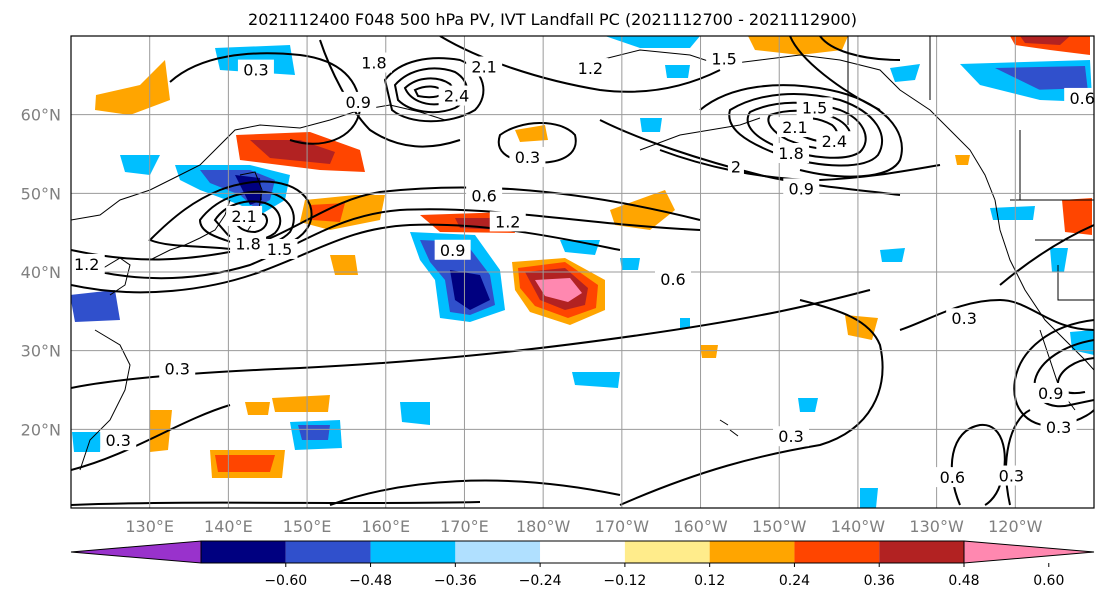 The image size is (1105, 601). Describe the element at coordinates (307, 526) in the screenshot. I see `longitude-tick-label: 150°E` at that location.